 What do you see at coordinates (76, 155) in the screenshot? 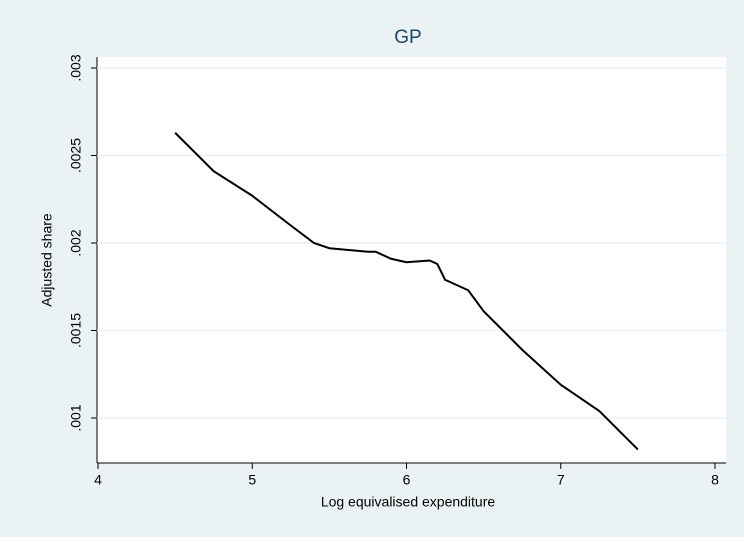
I see `y-tick-label: .0025` at bounding box center [76, 155].